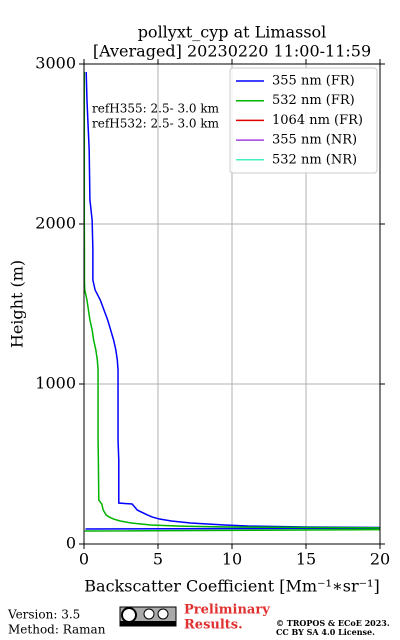  I want to click on legend-label: 532 nm (FR), so click(313, 100).